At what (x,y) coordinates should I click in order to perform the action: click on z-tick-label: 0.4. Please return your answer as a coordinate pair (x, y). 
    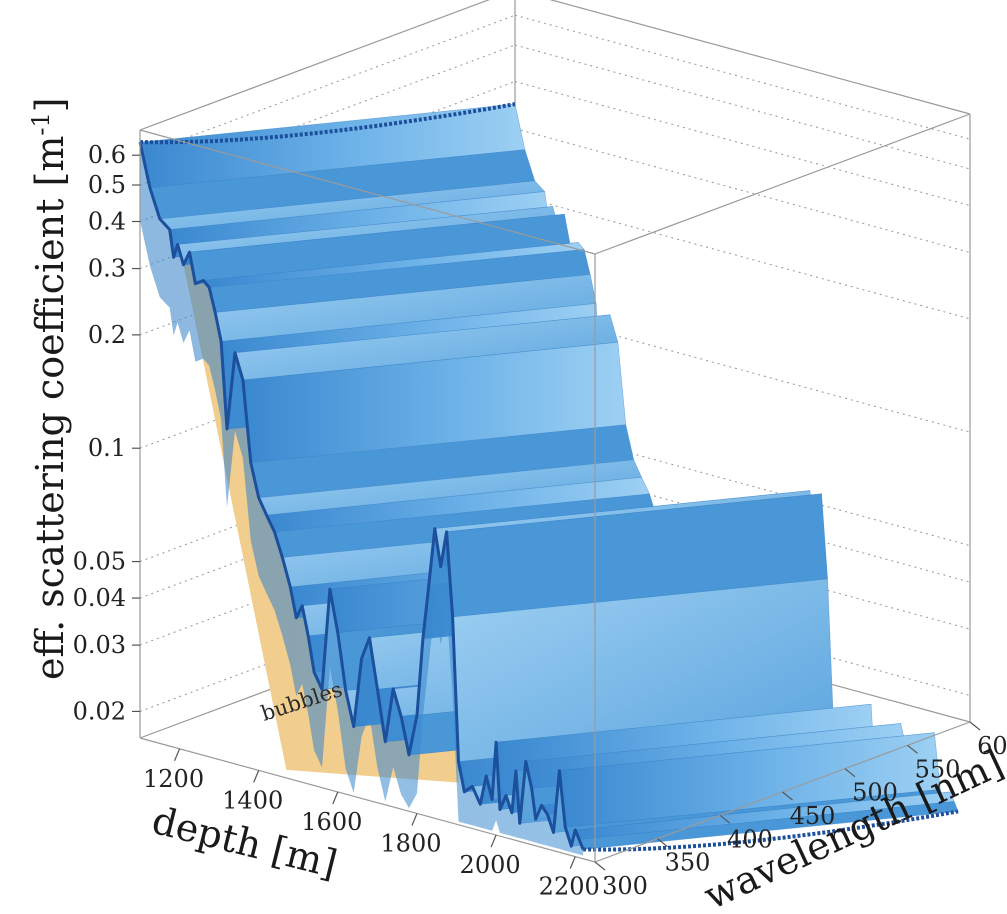
    Looking at the image, I should click on (107, 222).